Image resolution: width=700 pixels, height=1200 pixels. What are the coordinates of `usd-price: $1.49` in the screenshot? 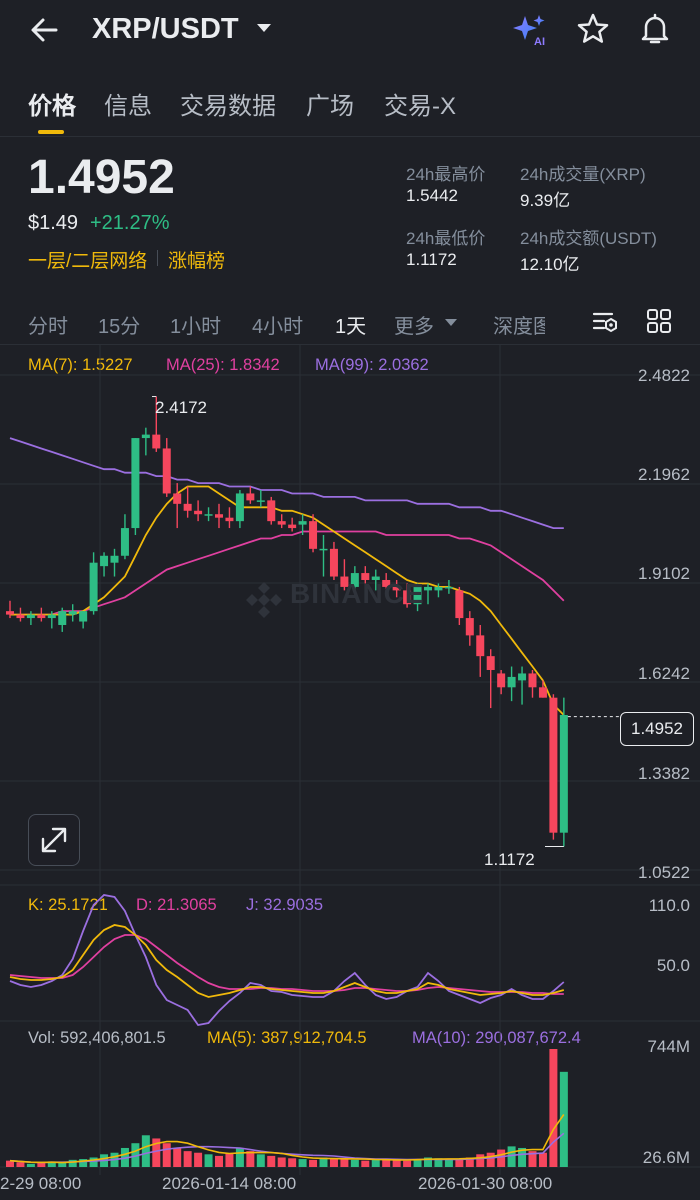 It's located at (53, 223).